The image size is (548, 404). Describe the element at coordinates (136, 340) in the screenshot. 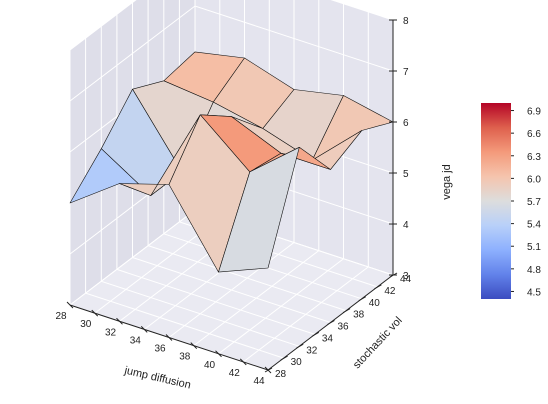

I see `x-tick-label: 34` at that location.